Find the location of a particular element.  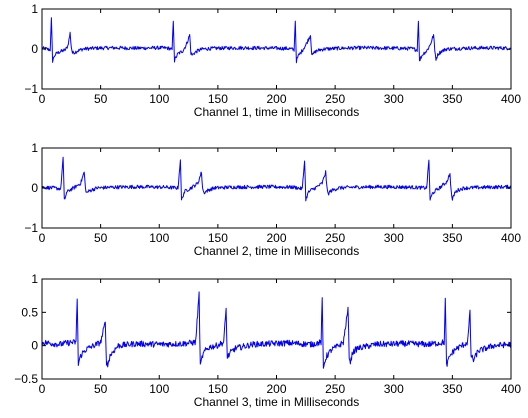

ch2-x-tick-label: 400 is located at coordinates (511, 238).